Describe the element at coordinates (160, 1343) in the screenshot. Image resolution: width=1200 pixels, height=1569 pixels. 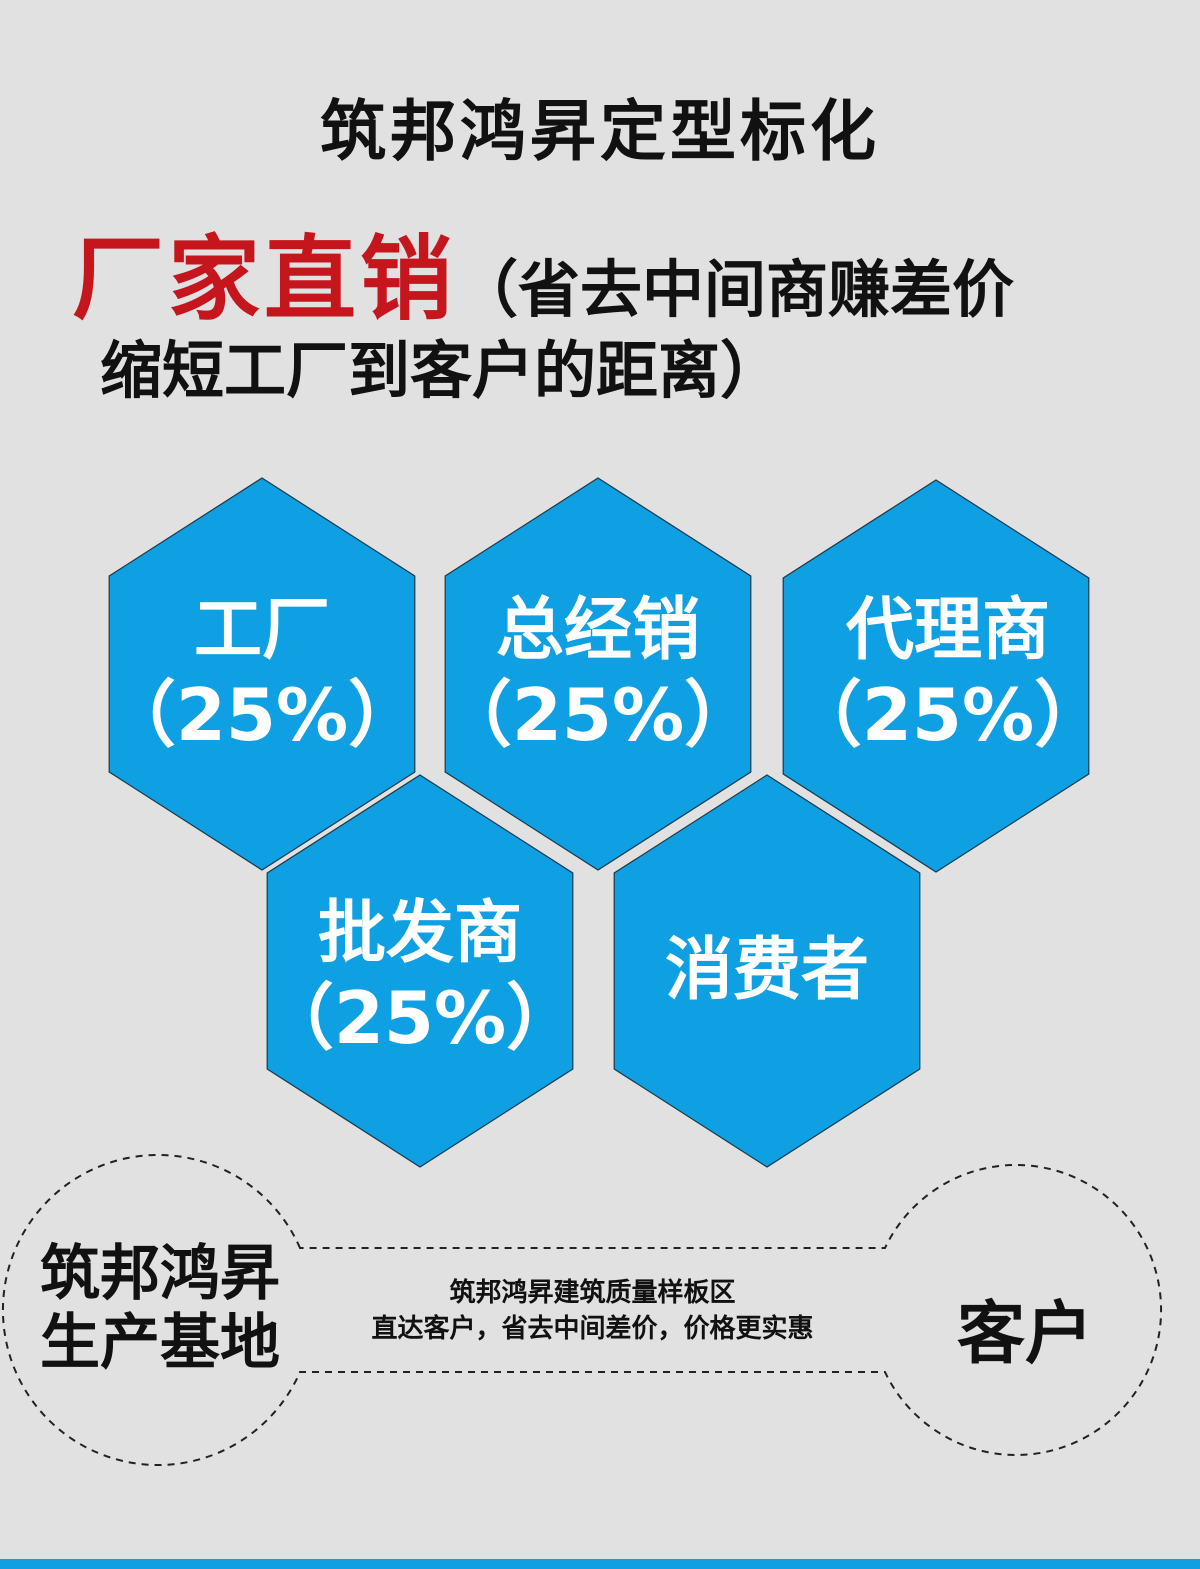
I see `production-base-line2: 生产基地` at that location.